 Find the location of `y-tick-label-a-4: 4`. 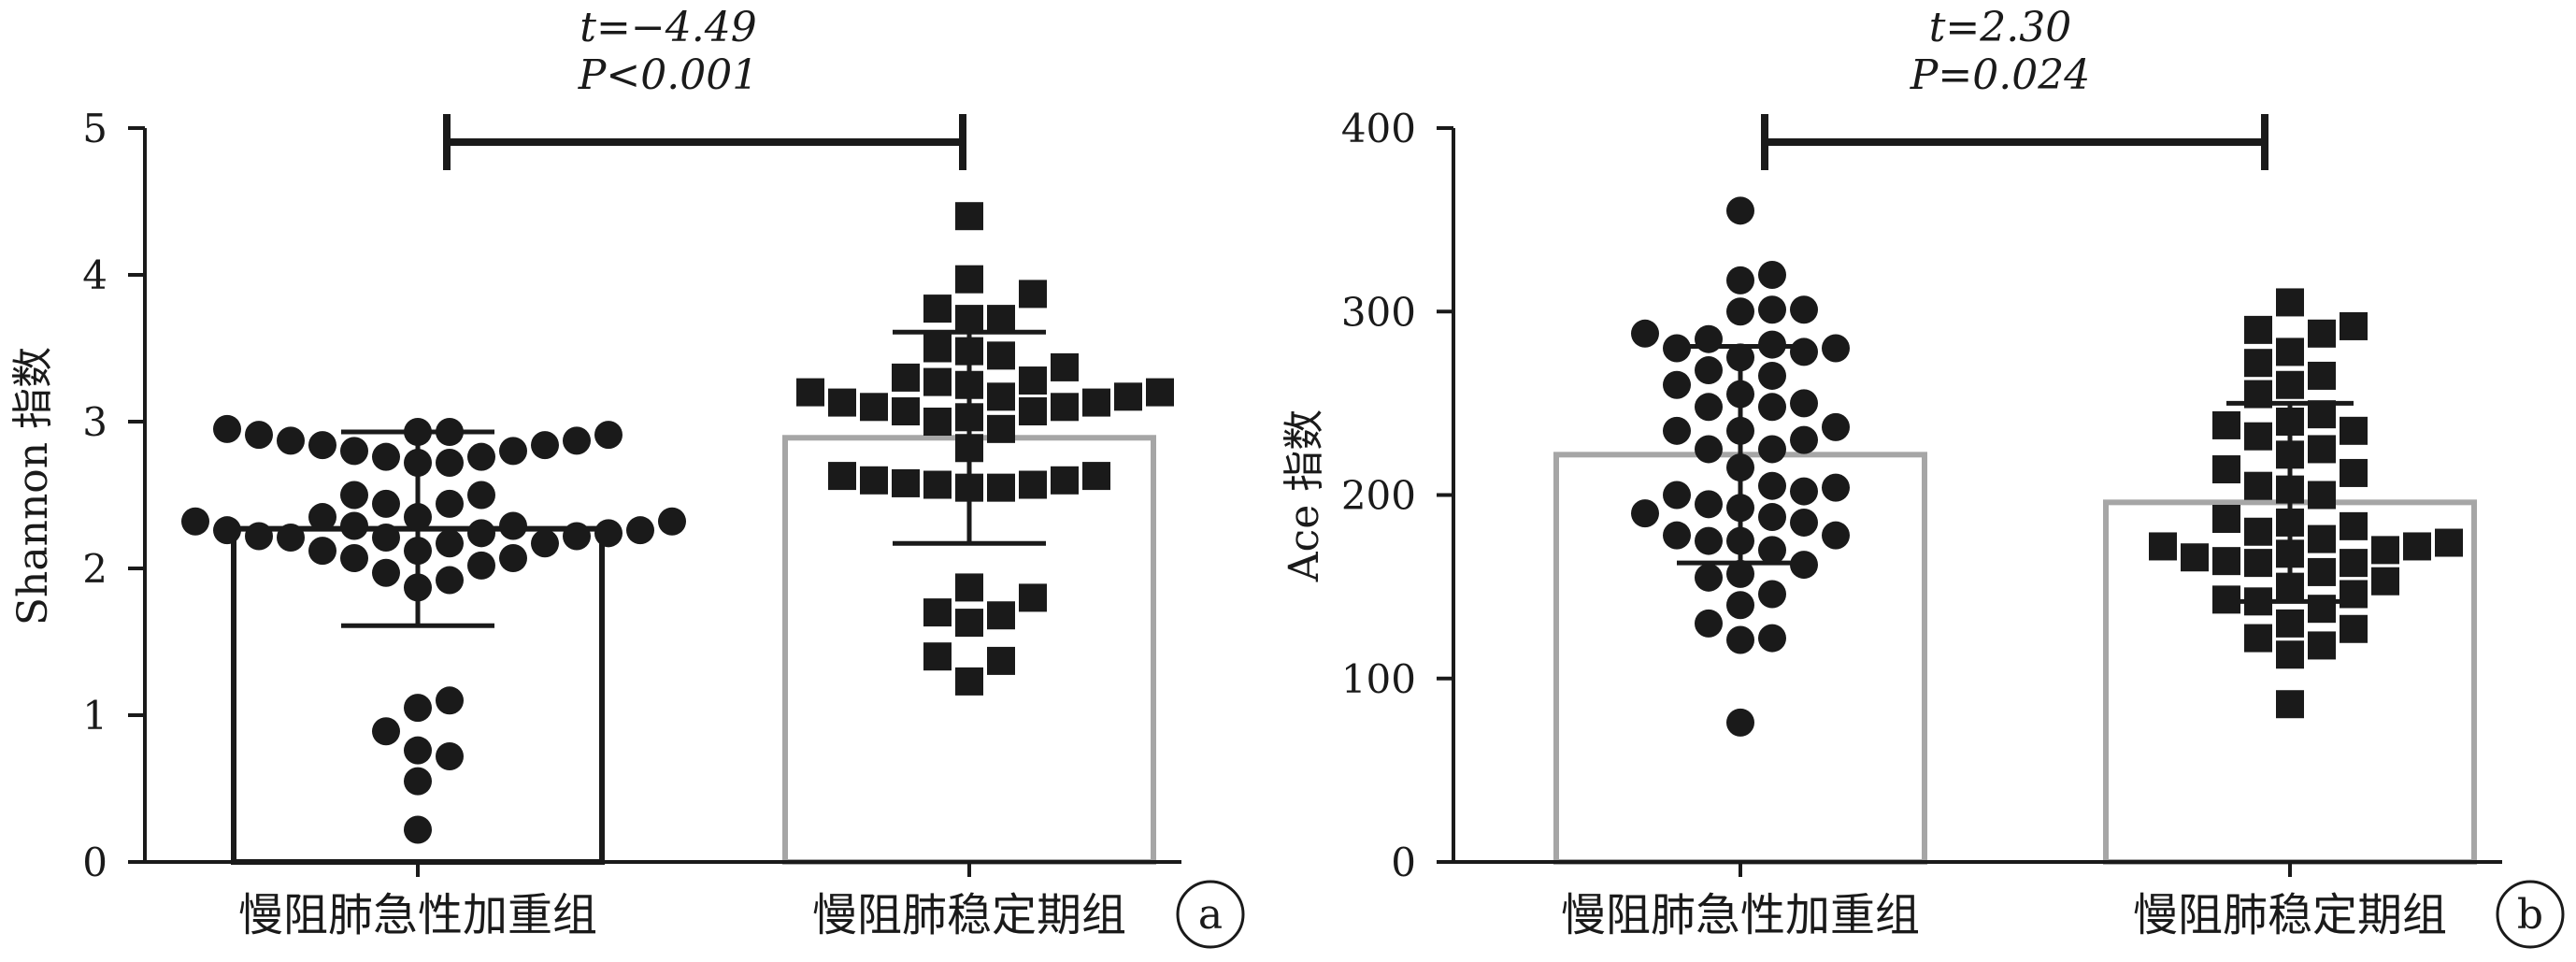

y-tick-label-a-4: 4 is located at coordinates (94, 275).